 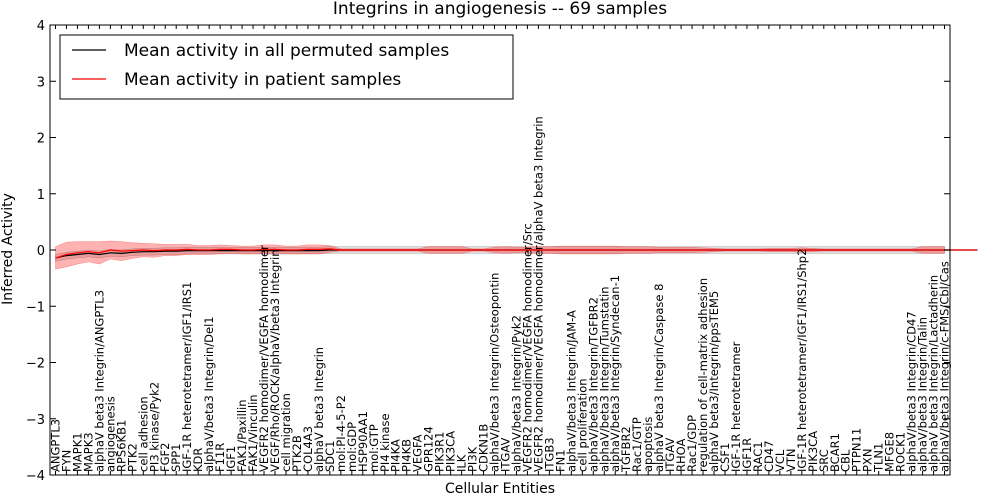 What do you see at coordinates (780, 460) in the screenshot?
I see `x-tick-label: VCL` at bounding box center [780, 460].